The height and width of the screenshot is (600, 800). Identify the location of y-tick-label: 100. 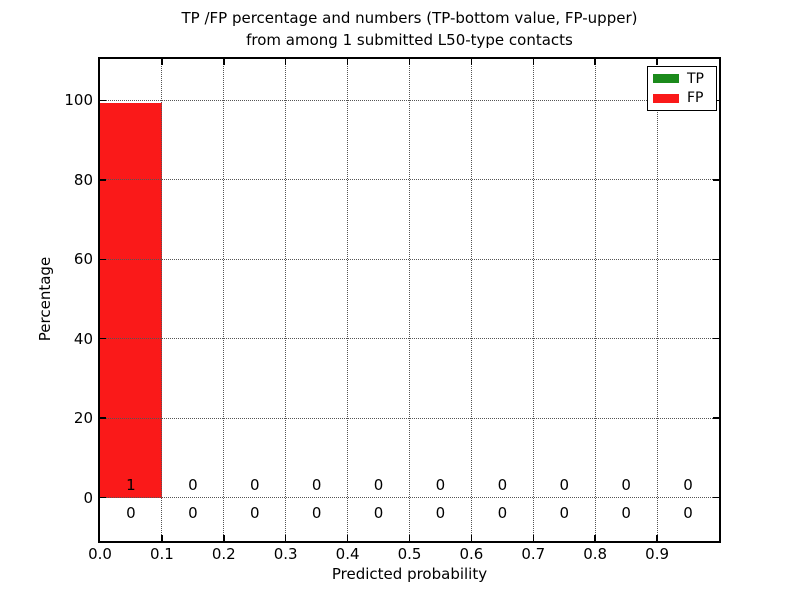
(78, 100).